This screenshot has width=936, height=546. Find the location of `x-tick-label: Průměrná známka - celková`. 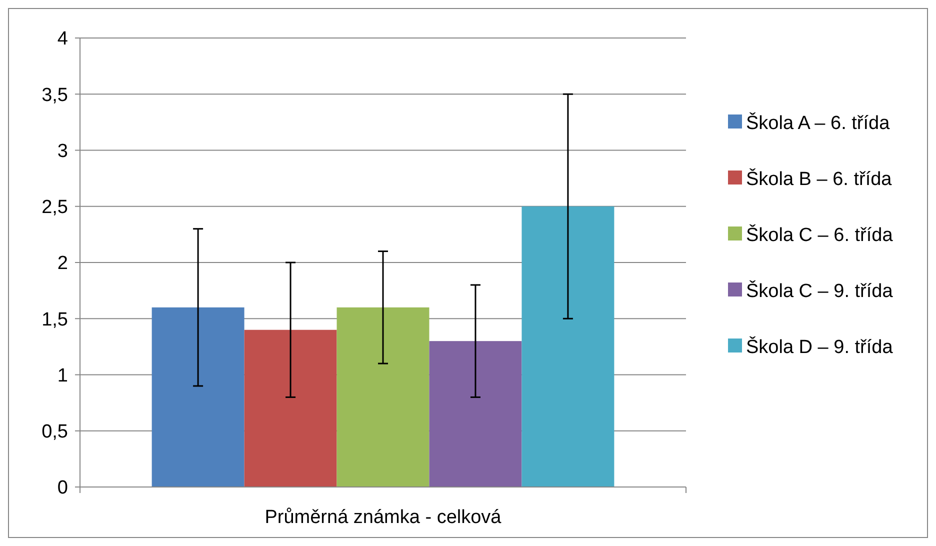

x-tick-label: Průměrná známka - celková is located at coordinates (383, 517).